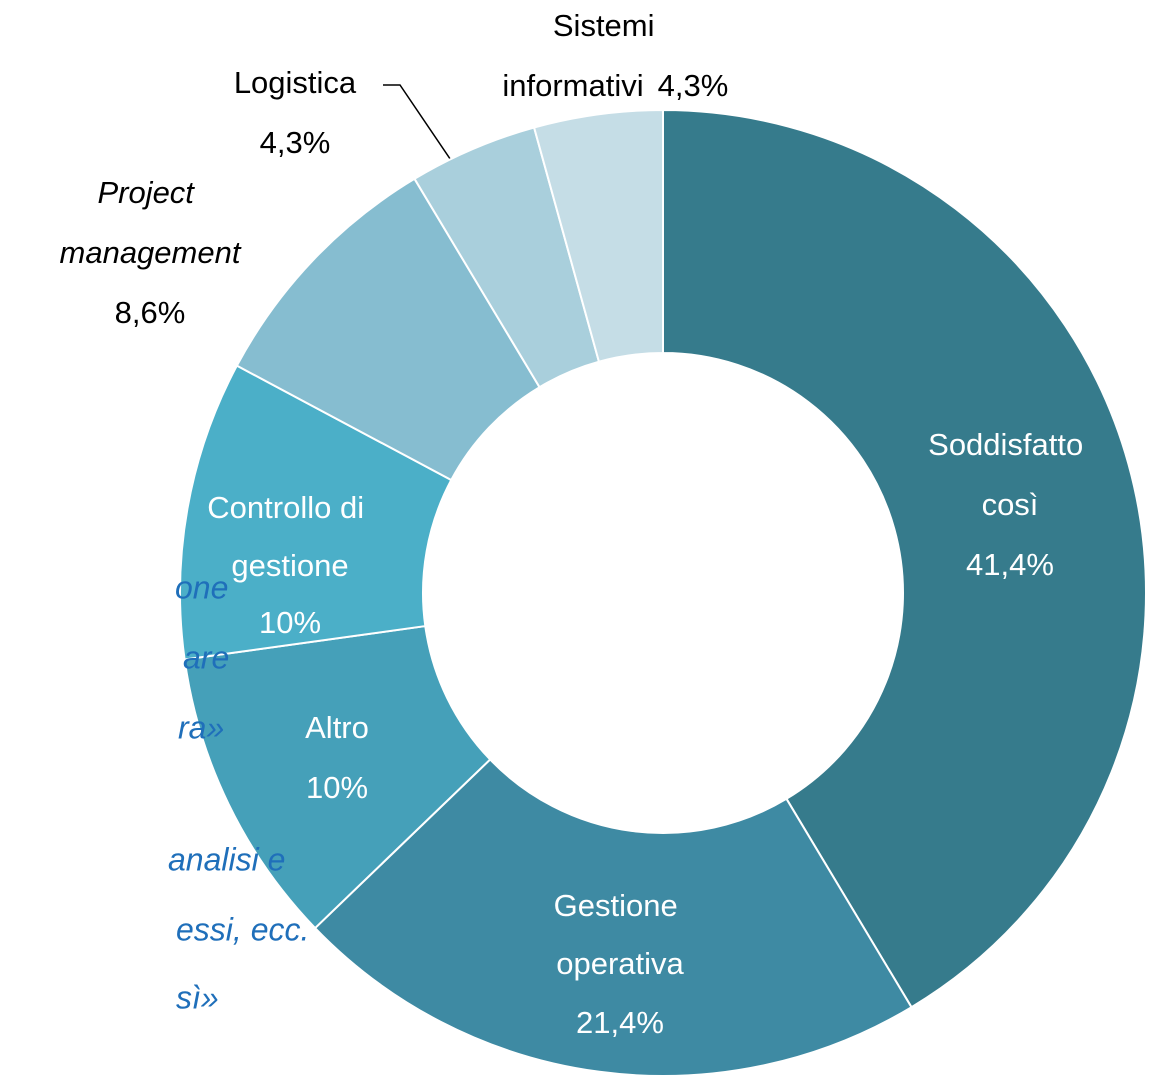 The width and height of the screenshot is (1153, 1081). I want to click on side-text: sì», so click(197, 997).